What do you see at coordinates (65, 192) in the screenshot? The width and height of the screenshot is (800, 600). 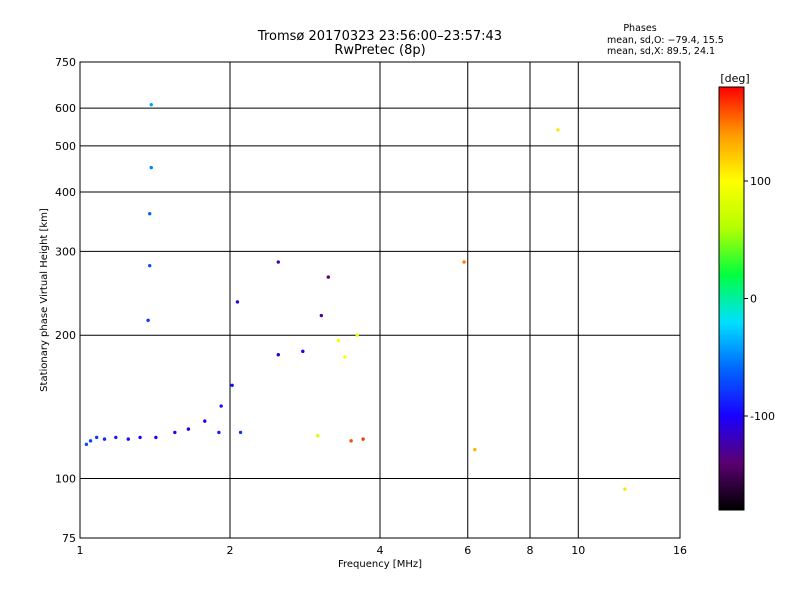 I see `y-tick-label: 400` at bounding box center [65, 192].